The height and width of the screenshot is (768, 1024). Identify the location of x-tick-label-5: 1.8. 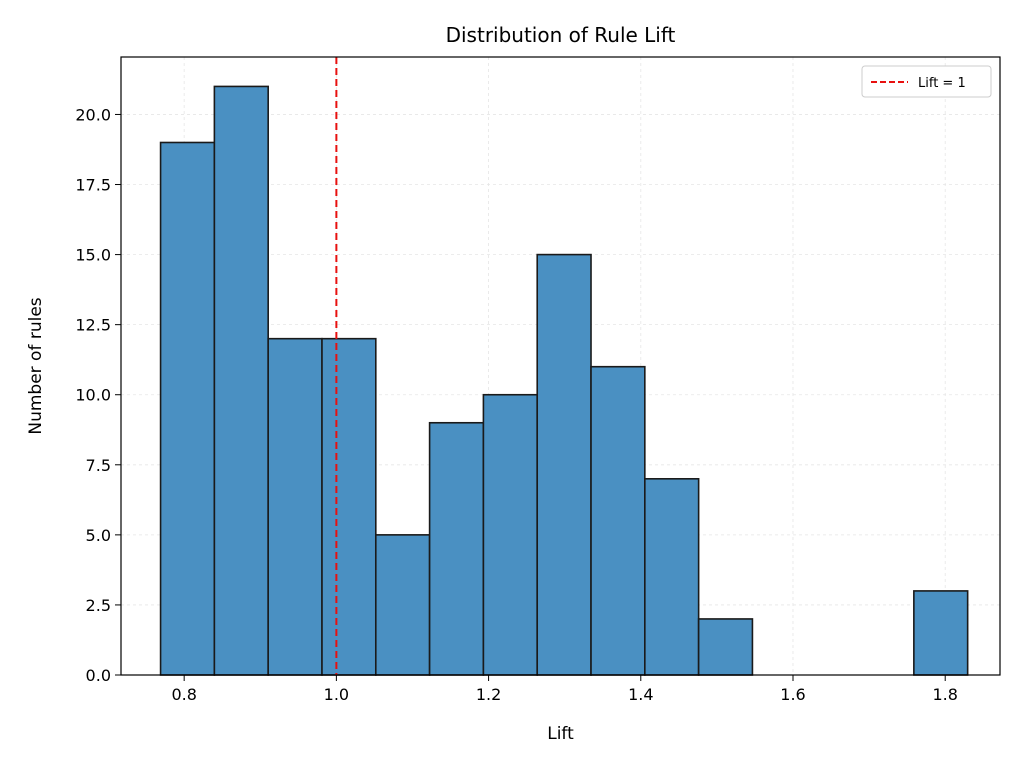
(944, 694).